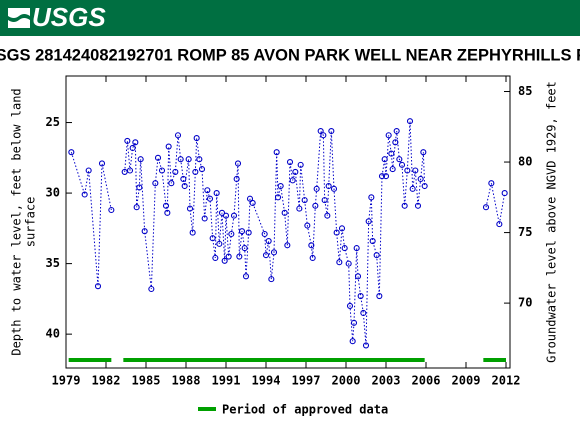  Describe the element at coordinates (346, 381) in the screenshot. I see `x-tick-label: 2000` at that location.